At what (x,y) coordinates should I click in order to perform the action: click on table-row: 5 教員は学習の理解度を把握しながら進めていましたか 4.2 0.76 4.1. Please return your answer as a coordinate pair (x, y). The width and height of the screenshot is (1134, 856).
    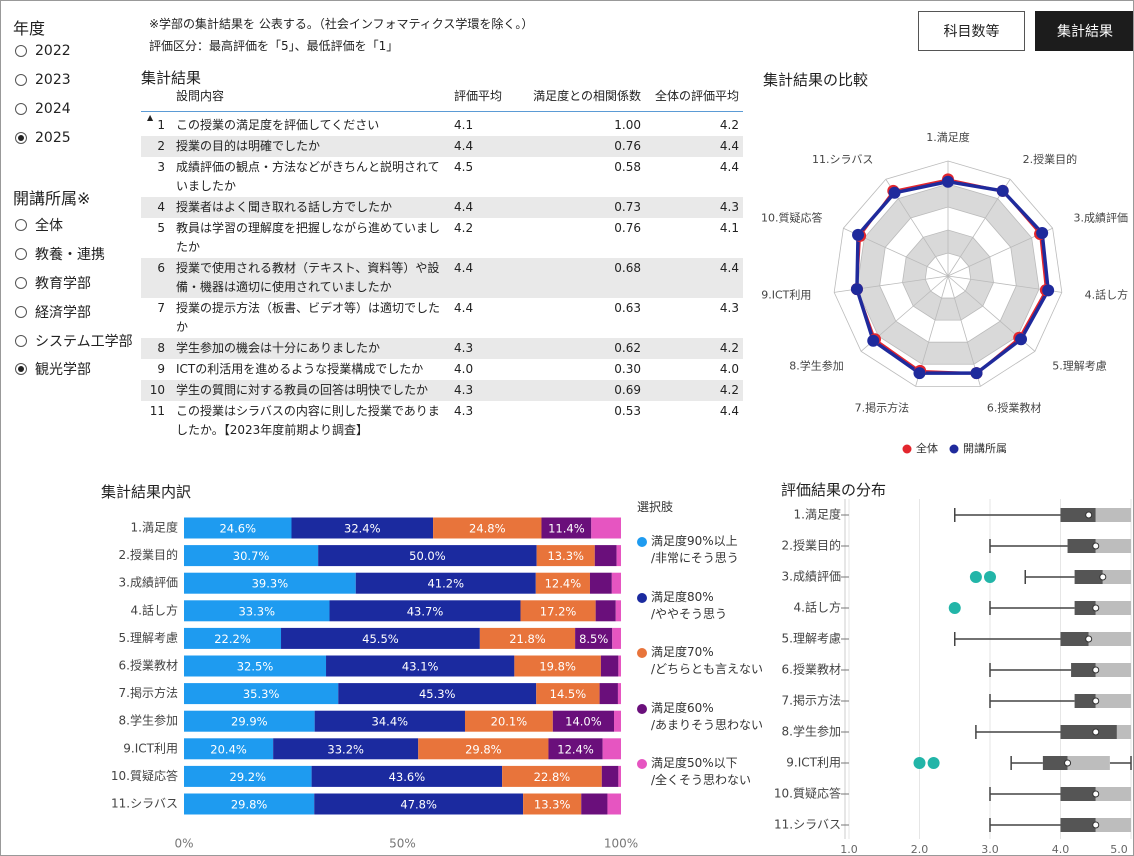
    Looking at the image, I should click on (442, 238).